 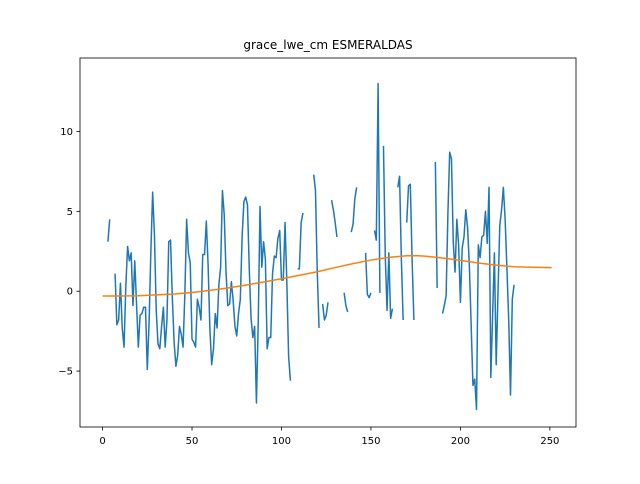 What do you see at coordinates (192, 441) in the screenshot?
I see `x-tick-label: 50` at bounding box center [192, 441].